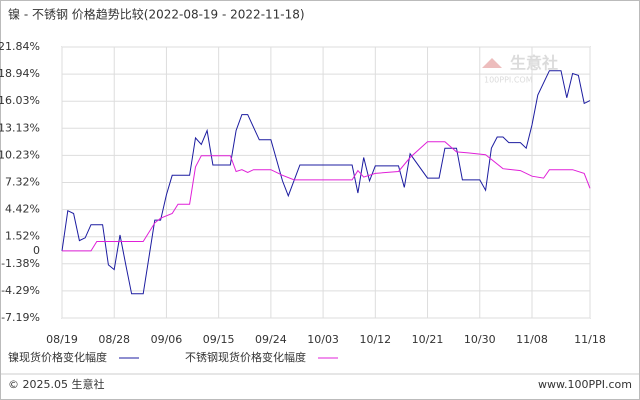  I want to click on x-tick-label: 09/15, so click(219, 339).